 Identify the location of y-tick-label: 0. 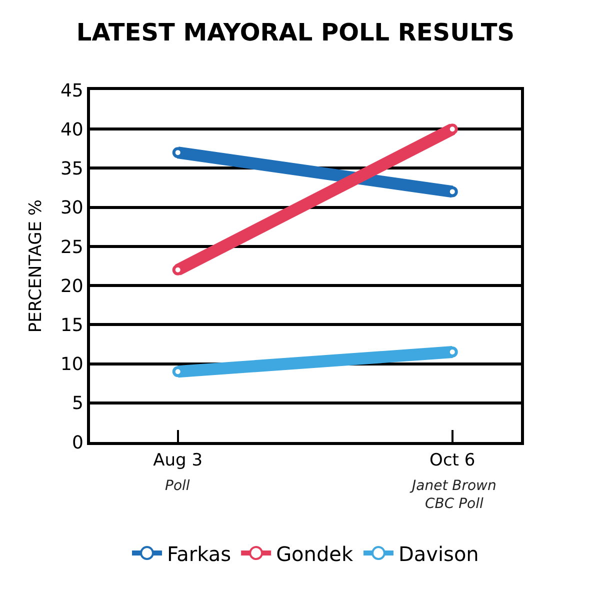
(78, 443).